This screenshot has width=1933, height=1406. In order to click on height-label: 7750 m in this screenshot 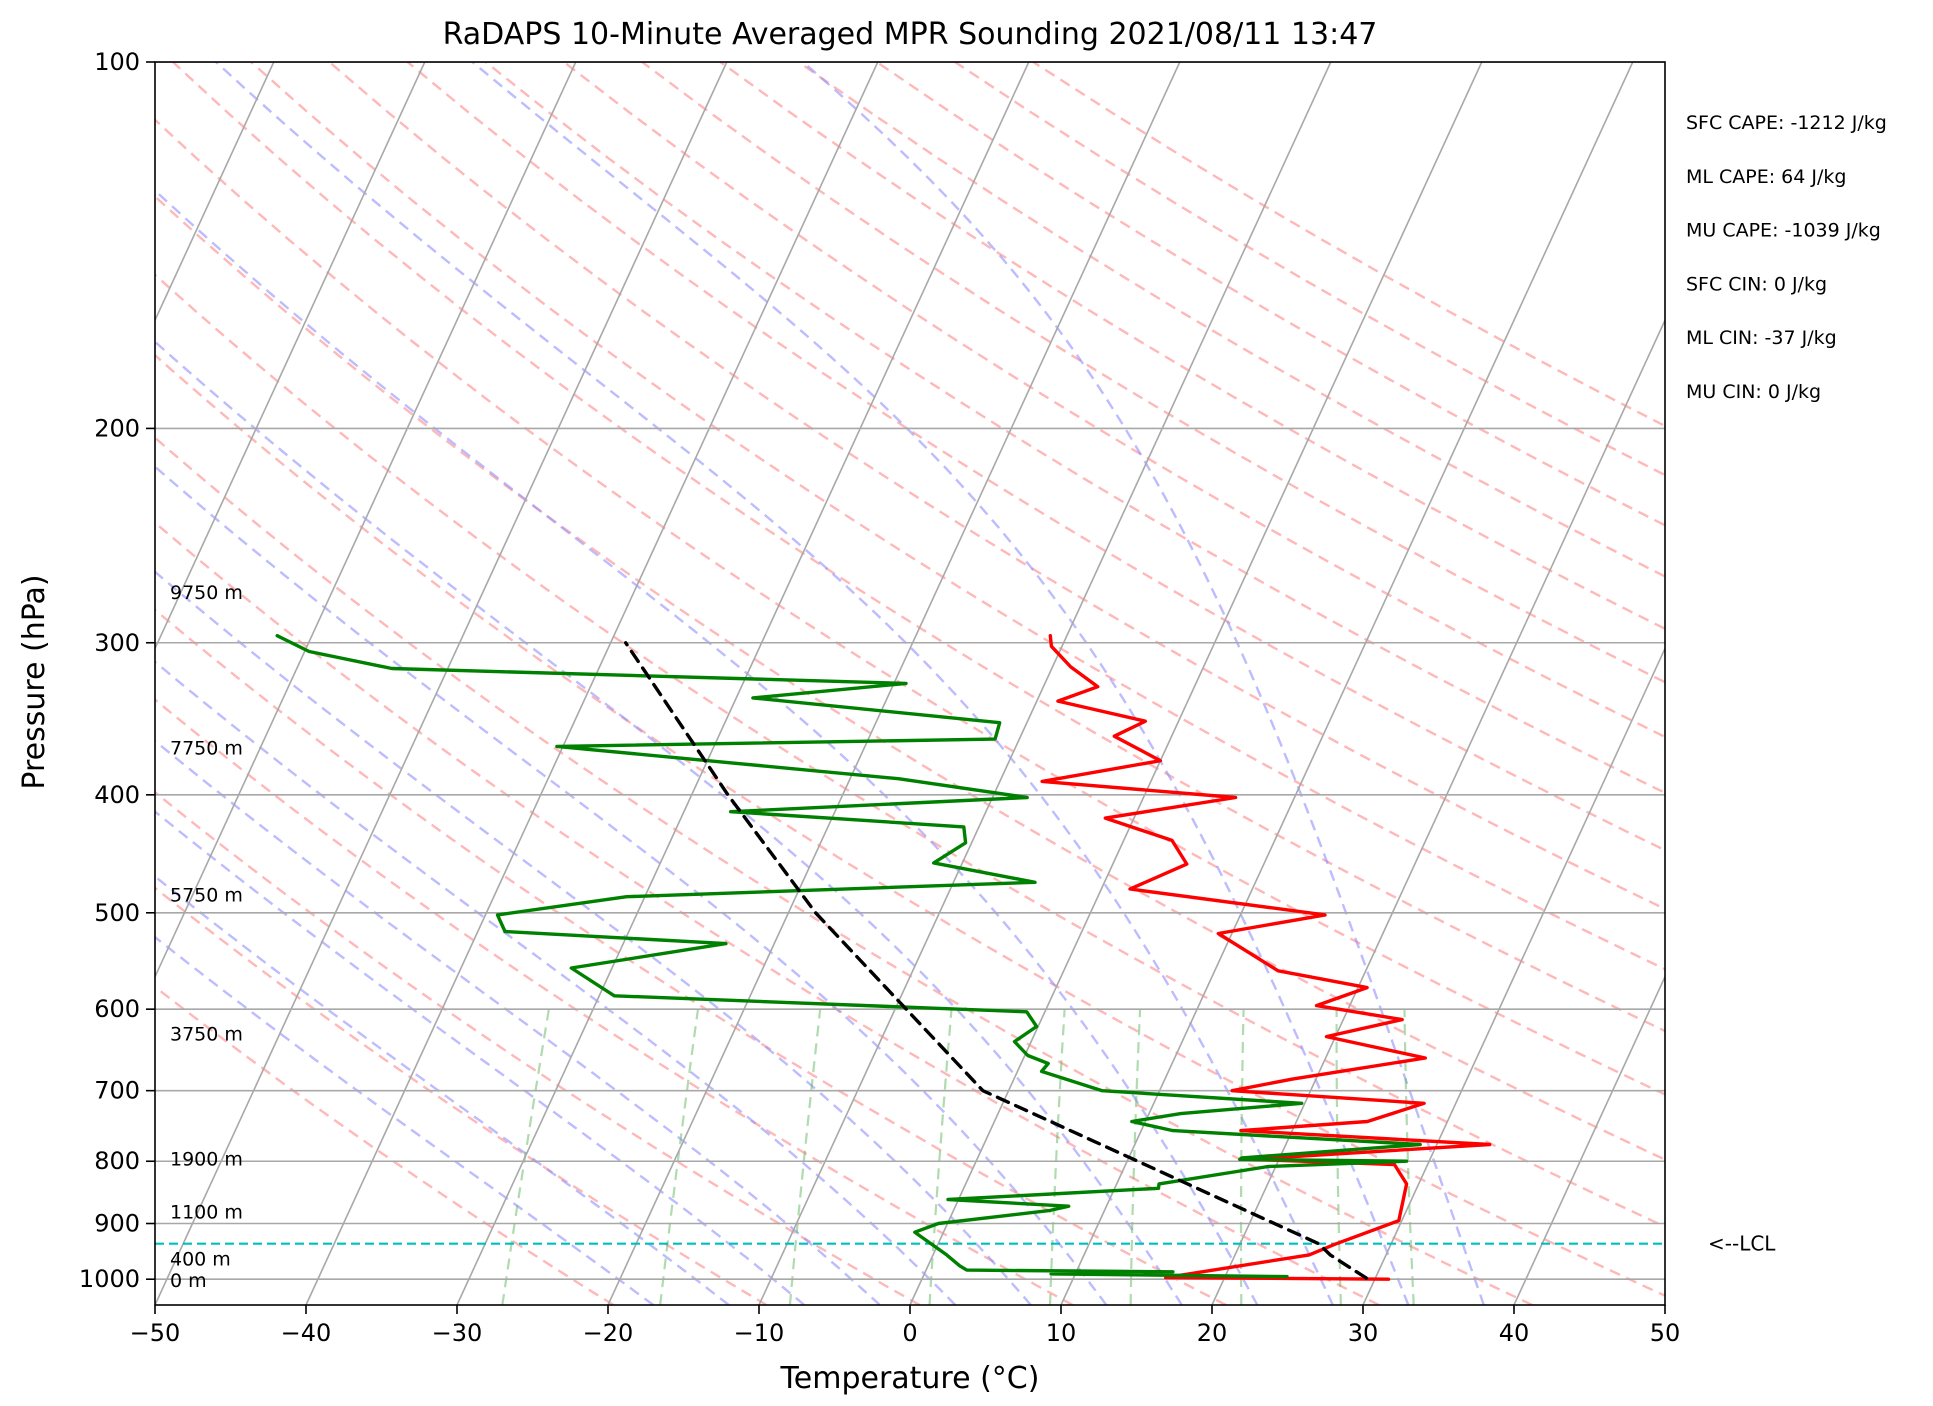, I will do `click(206, 748)`.